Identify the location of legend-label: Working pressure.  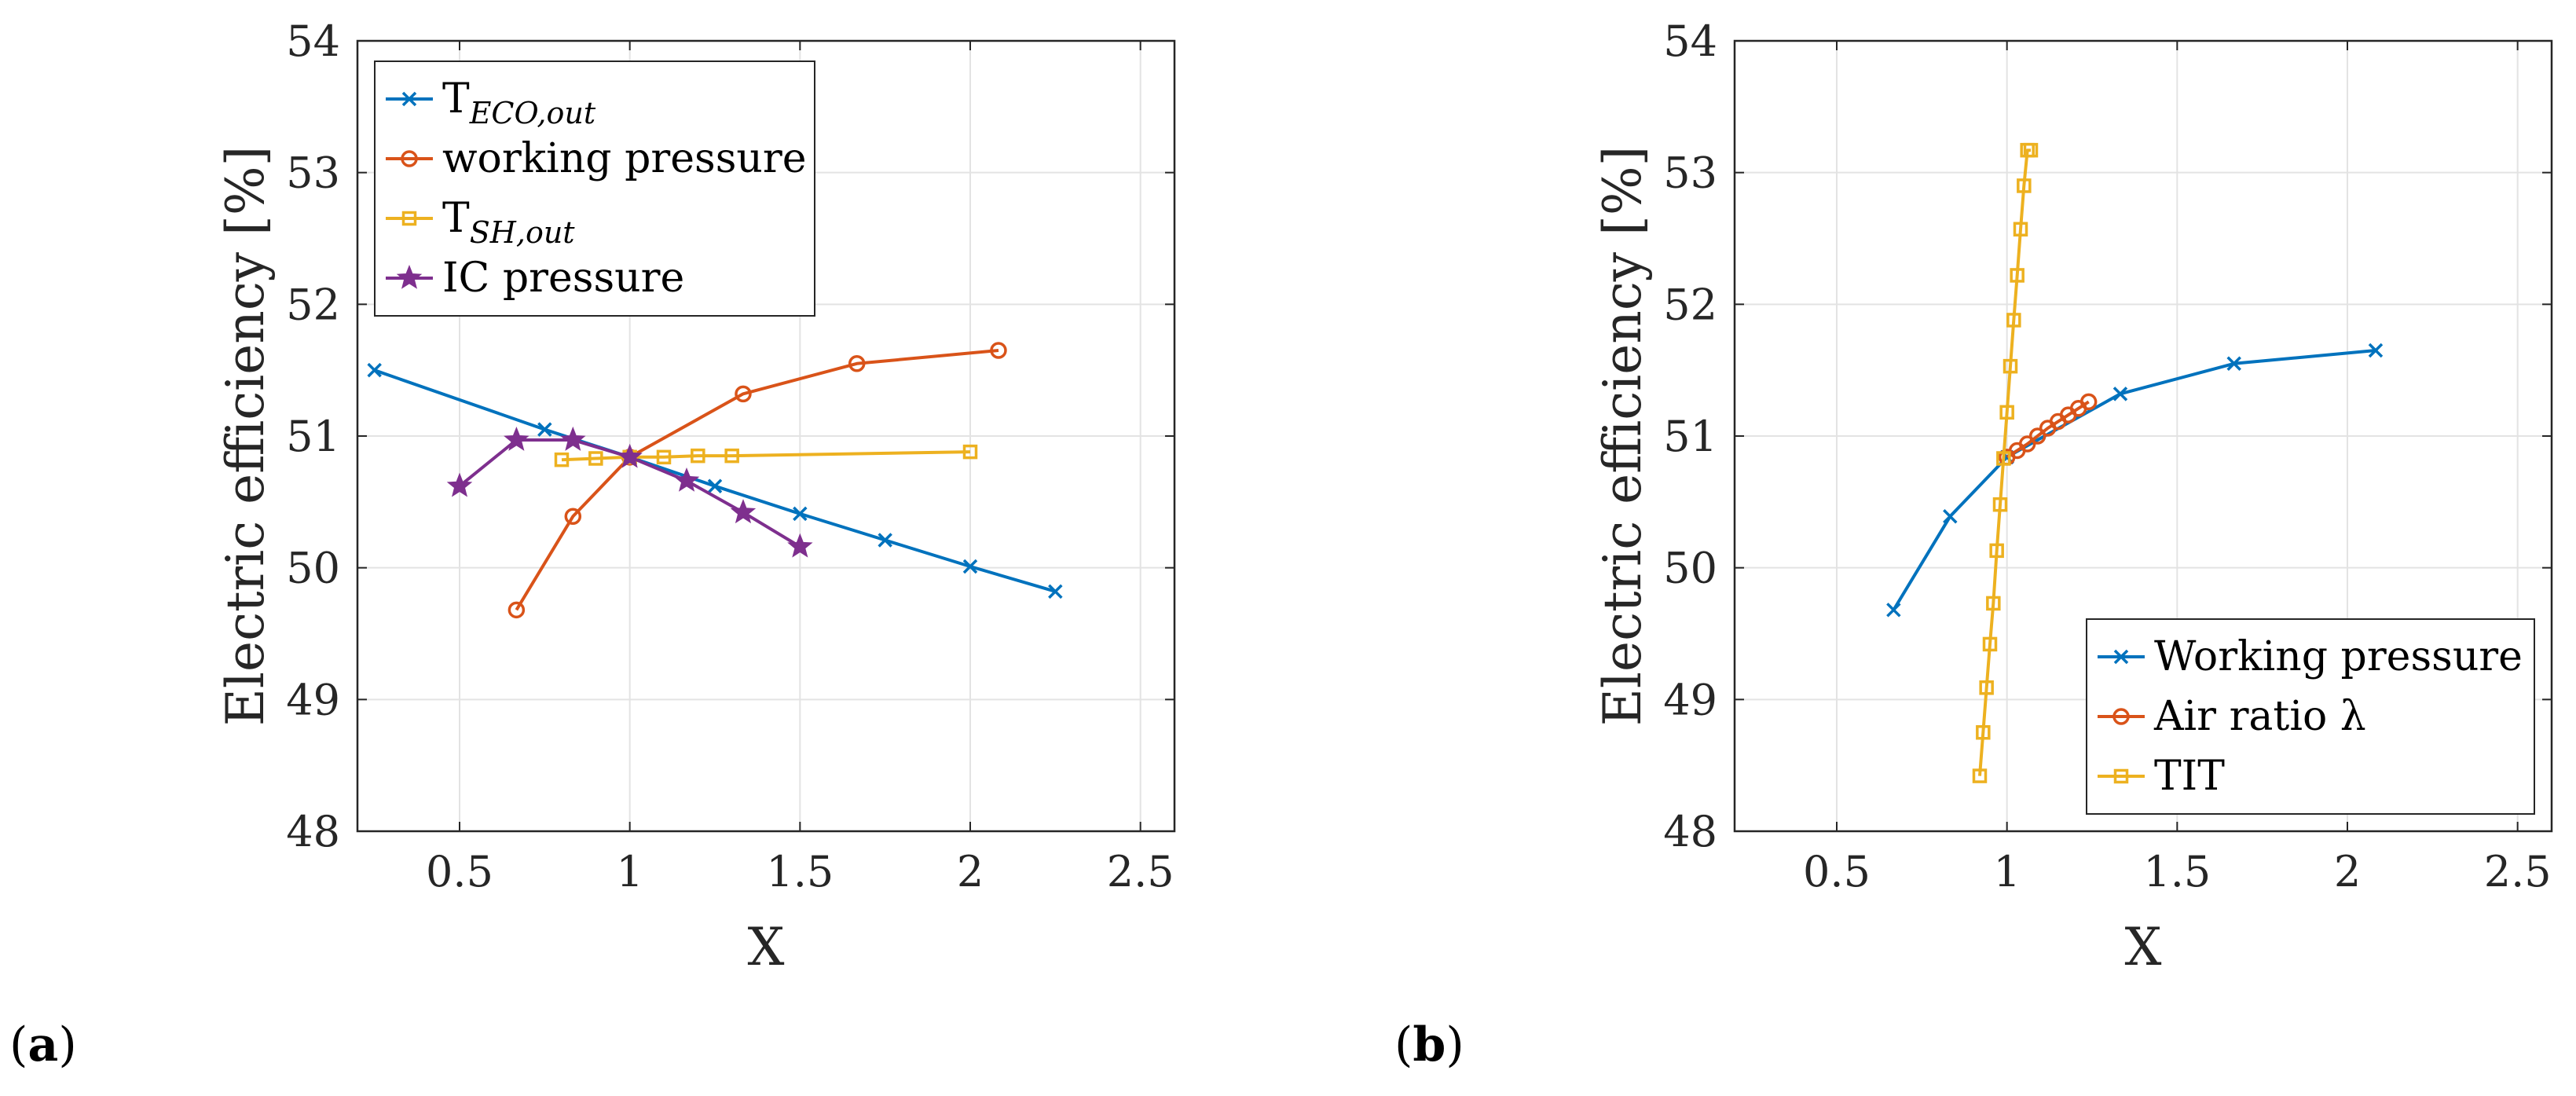
(2338, 656).